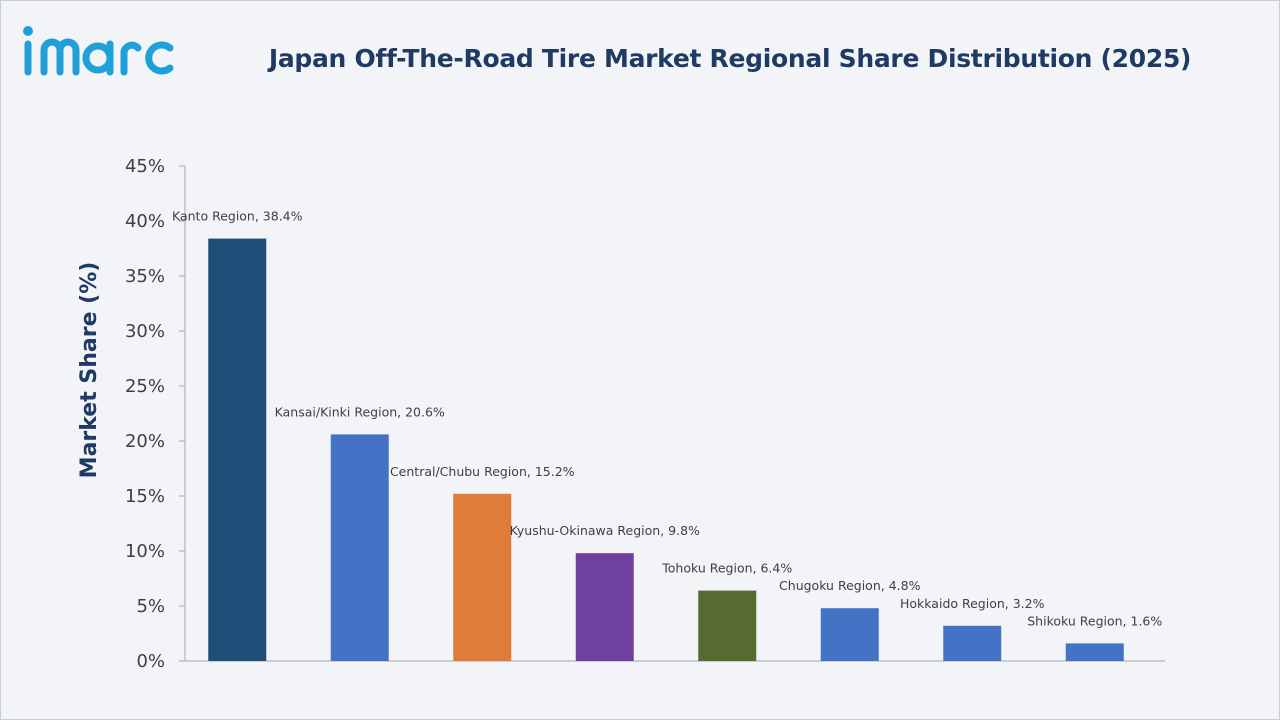 The height and width of the screenshot is (720, 1280). Describe the element at coordinates (726, 568) in the screenshot. I see `bar-data-label: Tohoku Region, 6.4%` at that location.